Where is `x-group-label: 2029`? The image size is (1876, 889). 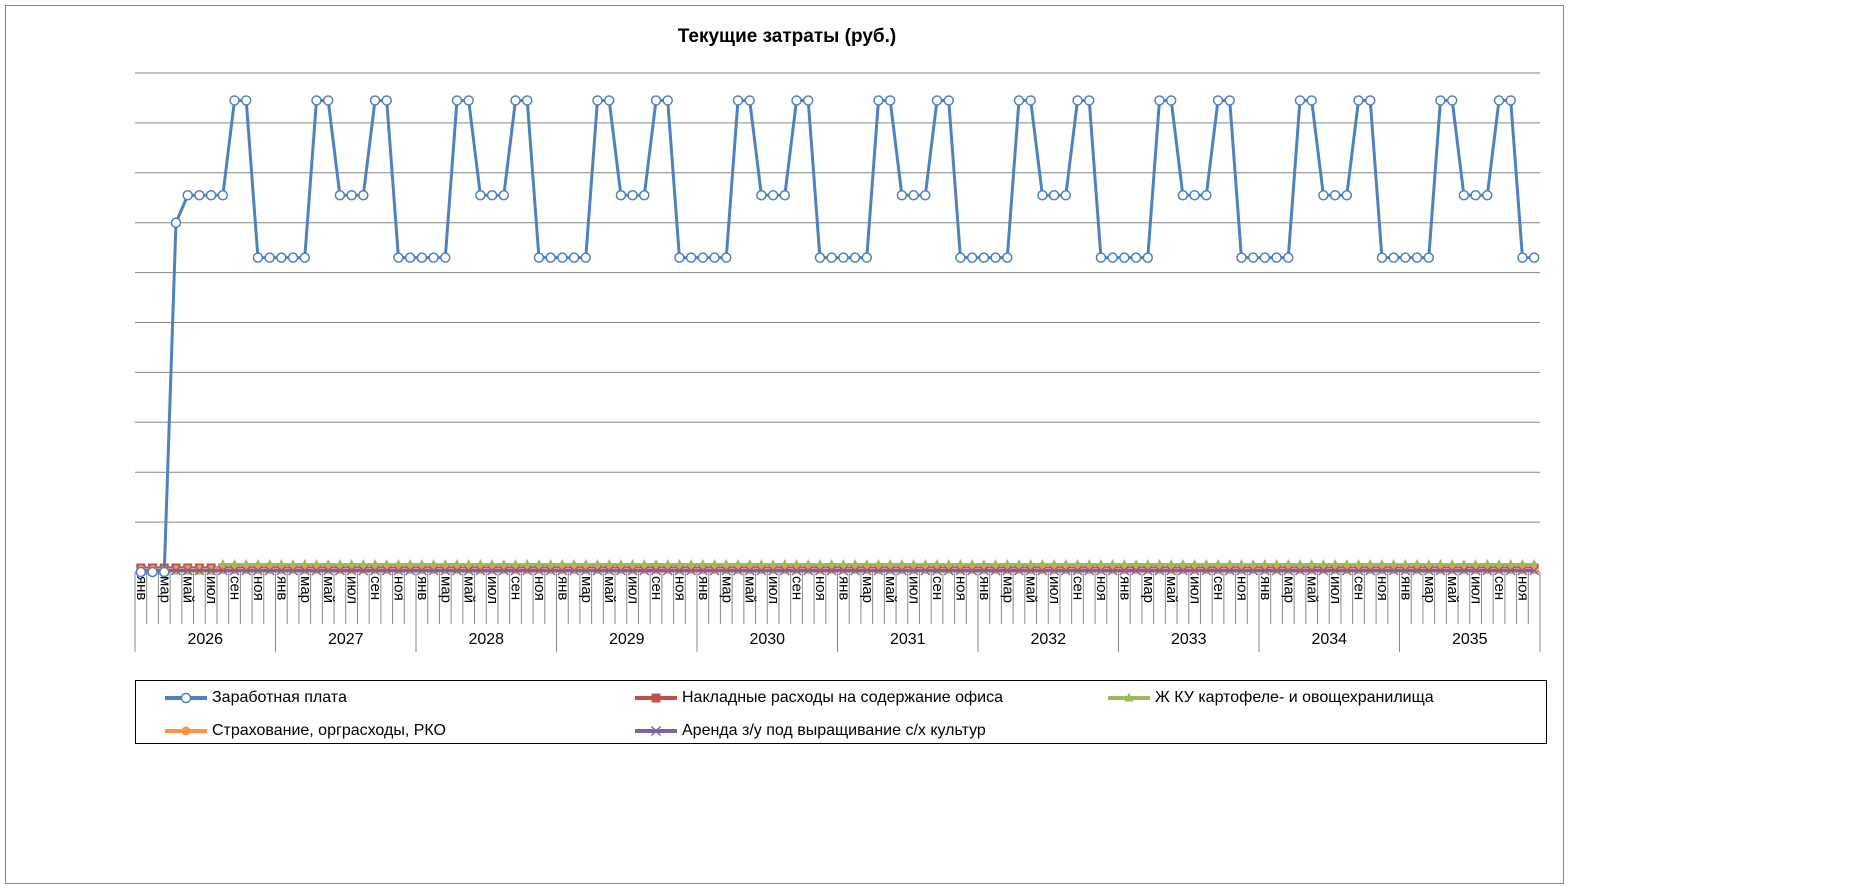
x-group-label: 2029 is located at coordinates (627, 639).